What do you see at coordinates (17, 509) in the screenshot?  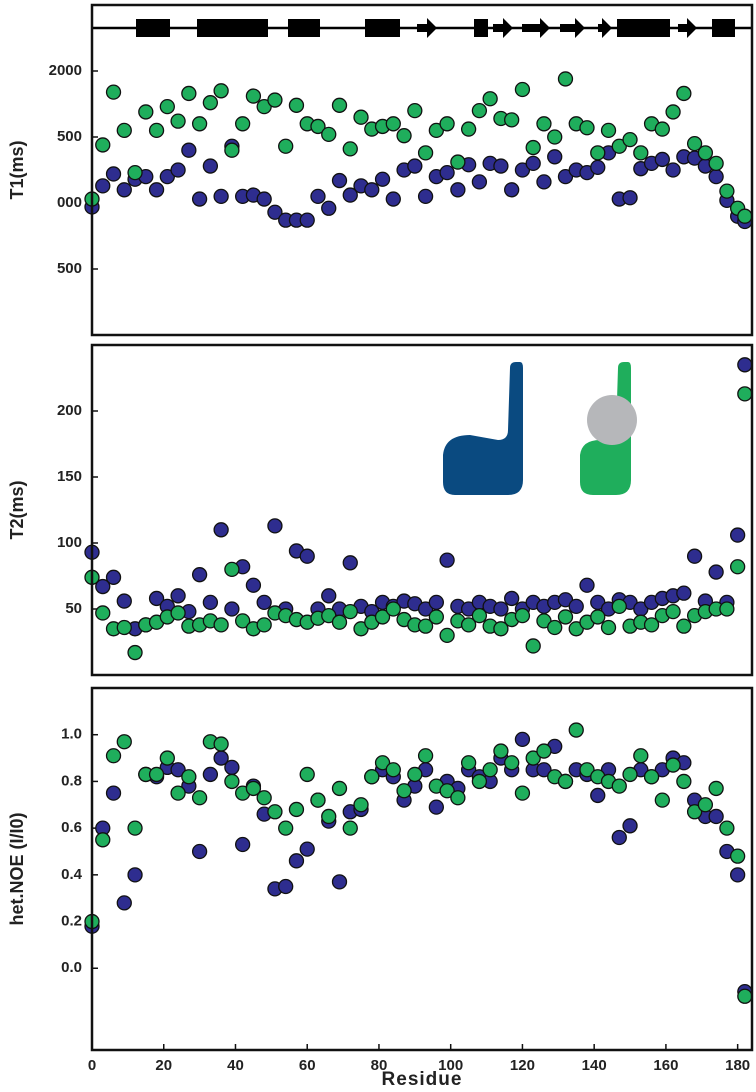 I see `y-axis-label: T2(ms)` at bounding box center [17, 509].